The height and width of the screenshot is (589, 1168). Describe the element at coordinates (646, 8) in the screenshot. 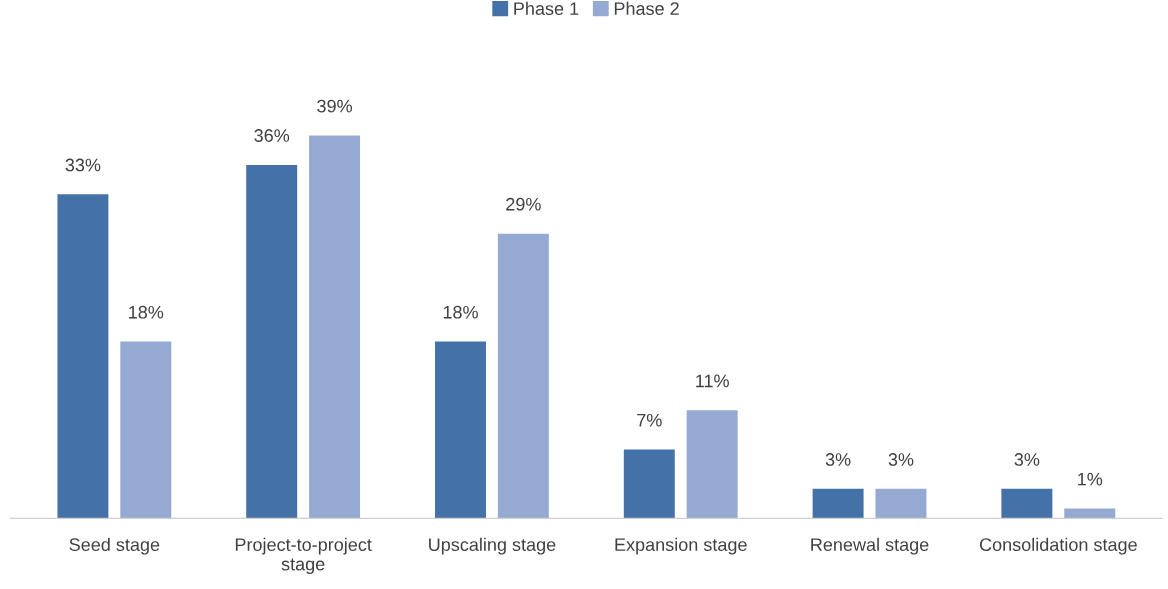

I see `legend-label: Phase 2` at that location.